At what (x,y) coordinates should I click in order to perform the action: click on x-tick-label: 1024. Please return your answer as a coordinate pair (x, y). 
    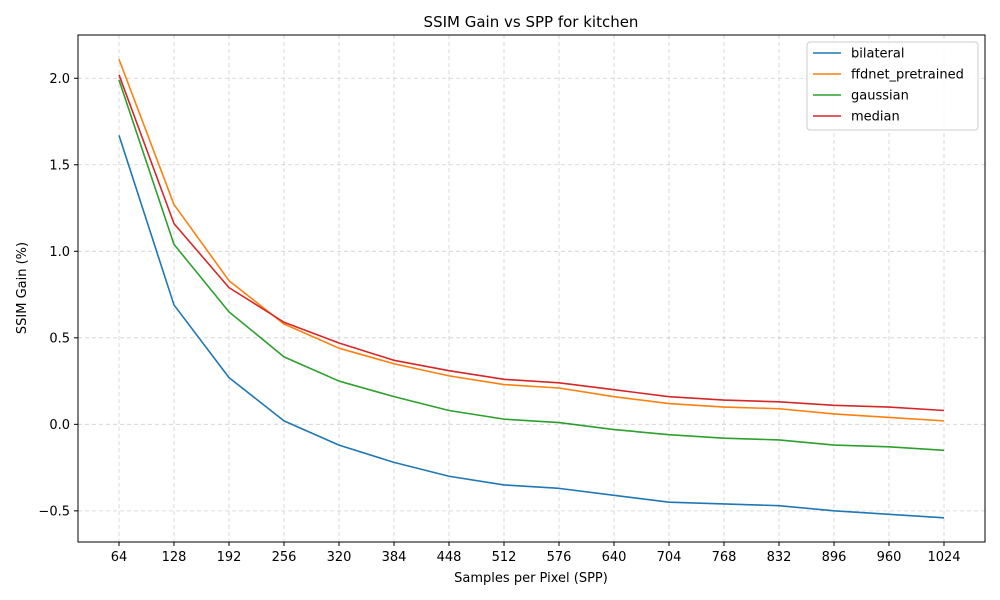
    Looking at the image, I should click on (943, 557).